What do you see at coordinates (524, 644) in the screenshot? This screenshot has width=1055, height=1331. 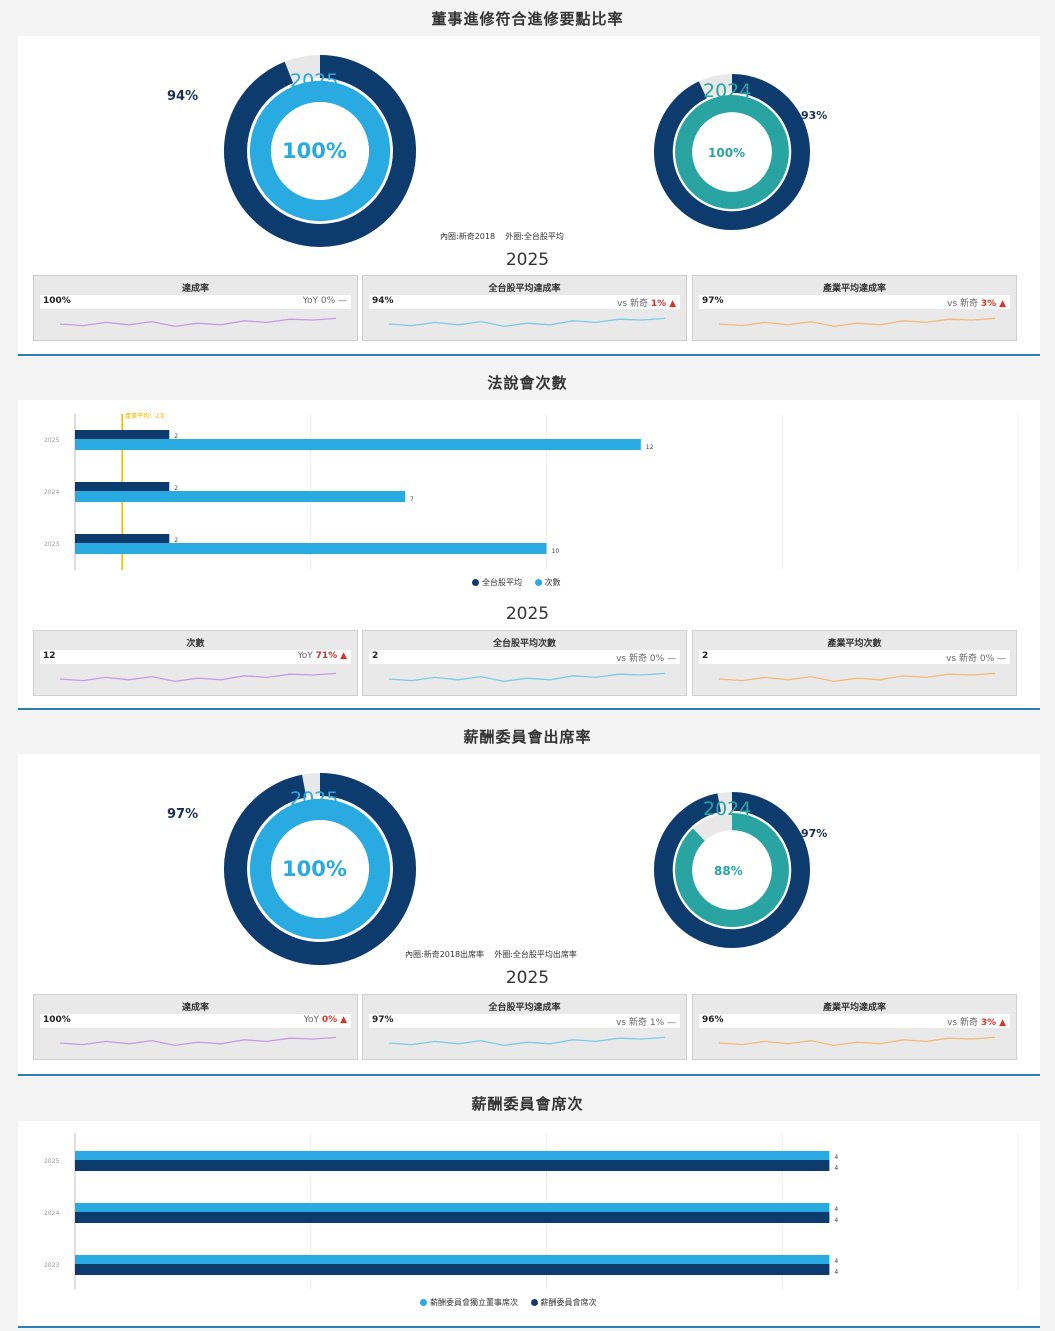 I see `kpi-title: 全台股平均次數` at bounding box center [524, 644].